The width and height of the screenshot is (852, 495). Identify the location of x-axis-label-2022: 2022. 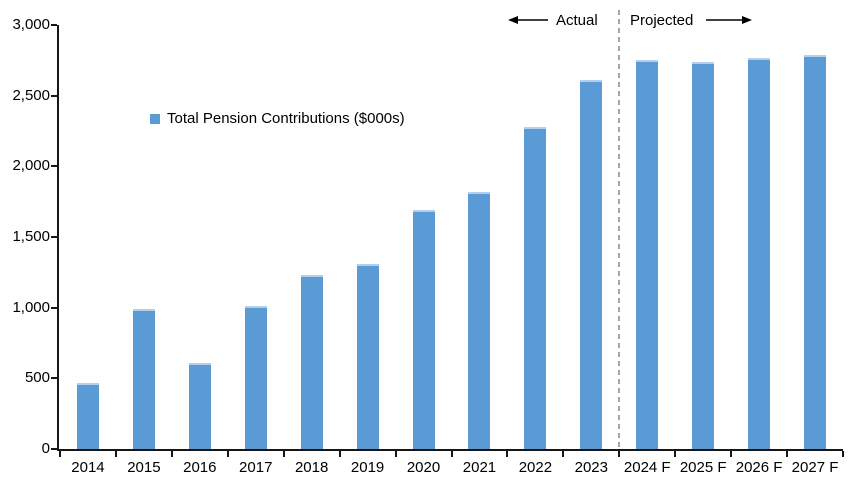
(535, 467).